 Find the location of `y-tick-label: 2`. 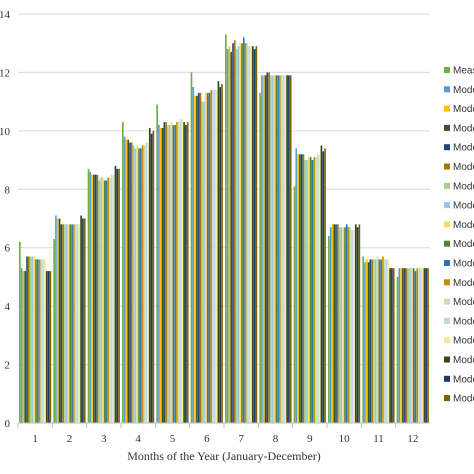

y-tick-label: 2 is located at coordinates (8, 366).